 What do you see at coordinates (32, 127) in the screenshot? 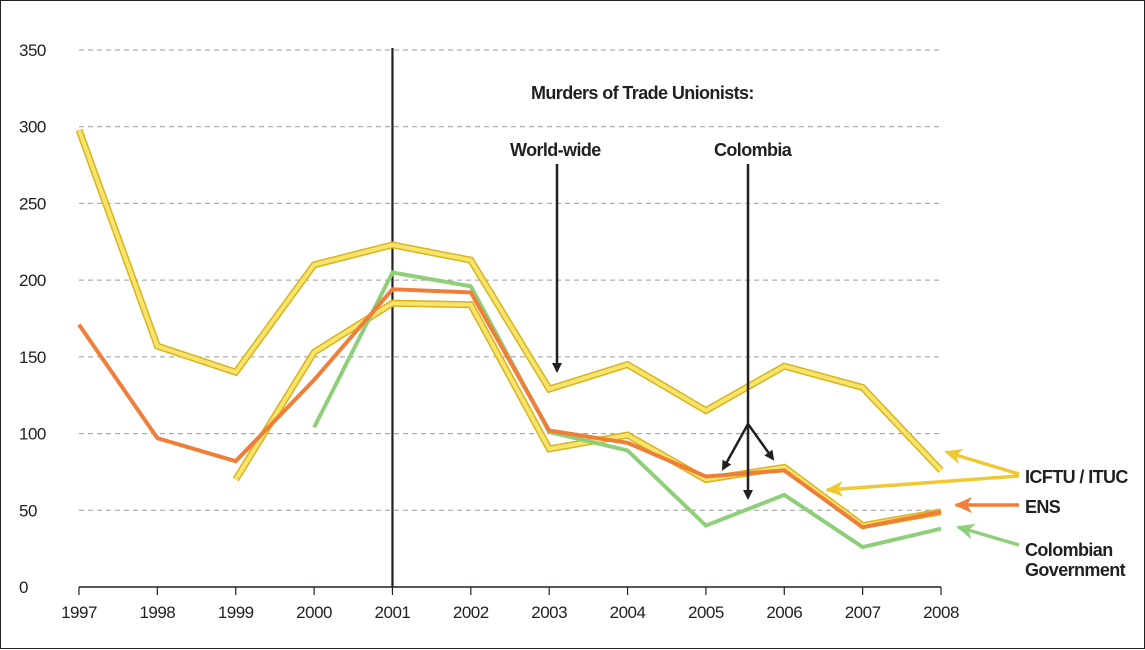
I see `y-tick-label-300: 300` at bounding box center [32, 127].